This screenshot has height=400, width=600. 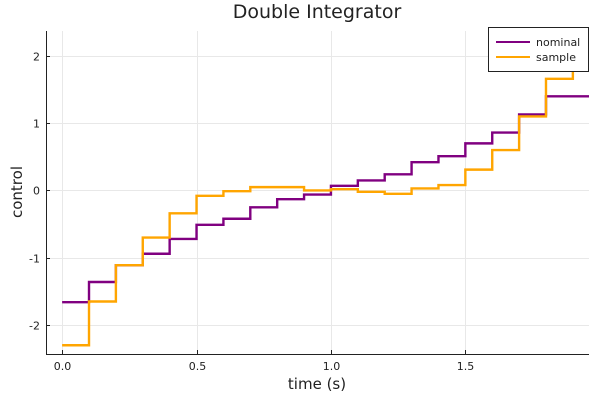 What do you see at coordinates (17, 192) in the screenshot?
I see `y-axis-label: control` at bounding box center [17, 192].